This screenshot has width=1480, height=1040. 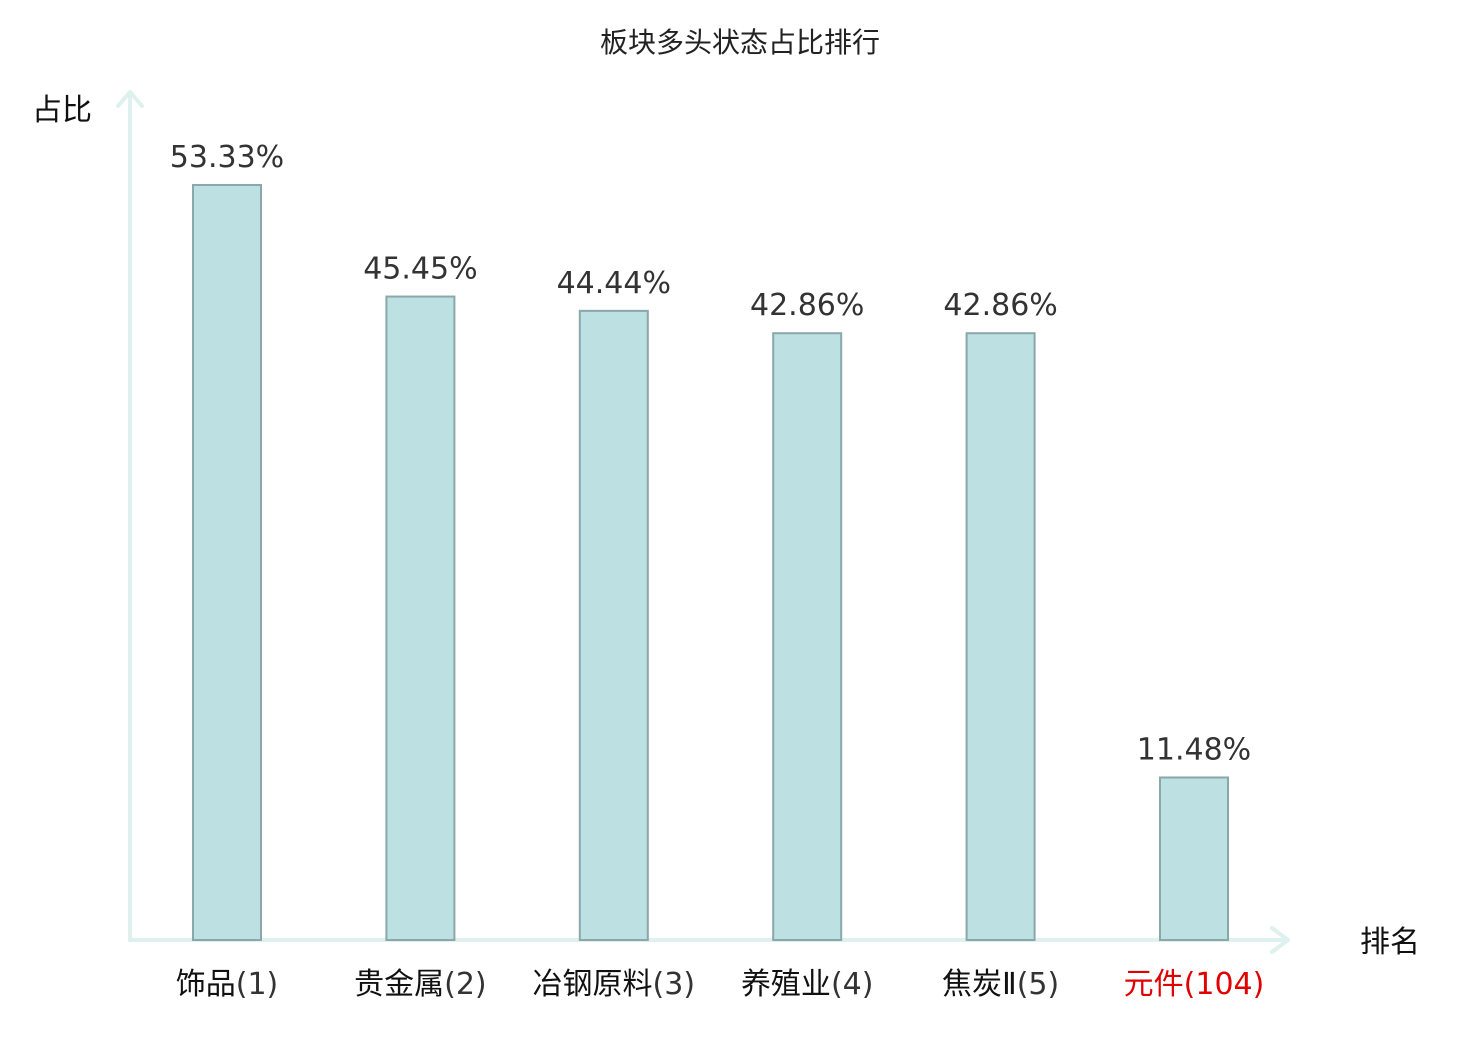 What do you see at coordinates (1038, 984) in the screenshot?
I see `x-tick-rank: (5)` at bounding box center [1038, 984].